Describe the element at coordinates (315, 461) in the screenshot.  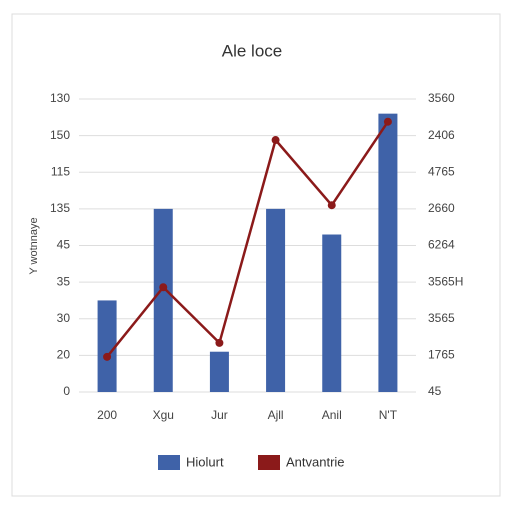
I see `legend-label: Antvantrie` at that location.